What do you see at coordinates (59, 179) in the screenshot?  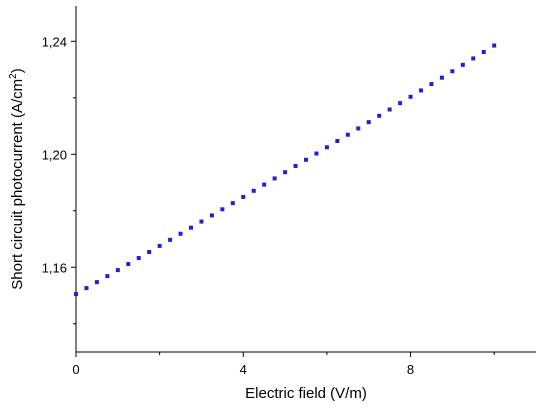 I see `y-ticks: 1,16 1,20 1,24` at bounding box center [59, 179].